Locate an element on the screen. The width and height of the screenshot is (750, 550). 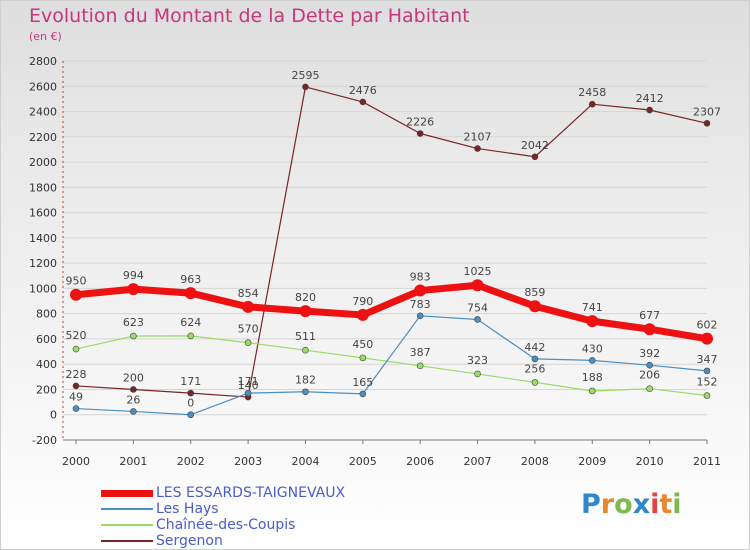
y-tick-label: 2600 is located at coordinates (43, 86).